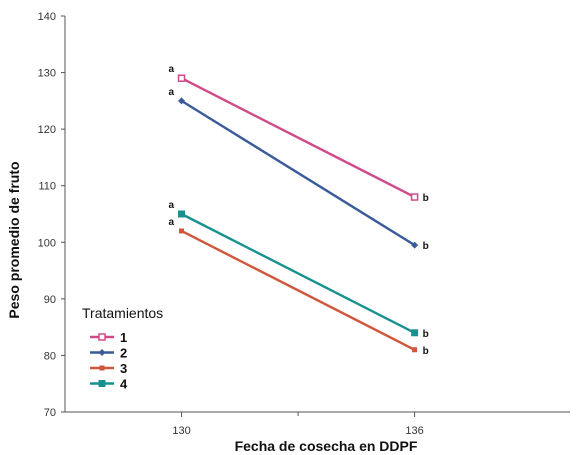  What do you see at coordinates (108, 368) in the screenshot?
I see `legend-item-3: 3` at bounding box center [108, 368].